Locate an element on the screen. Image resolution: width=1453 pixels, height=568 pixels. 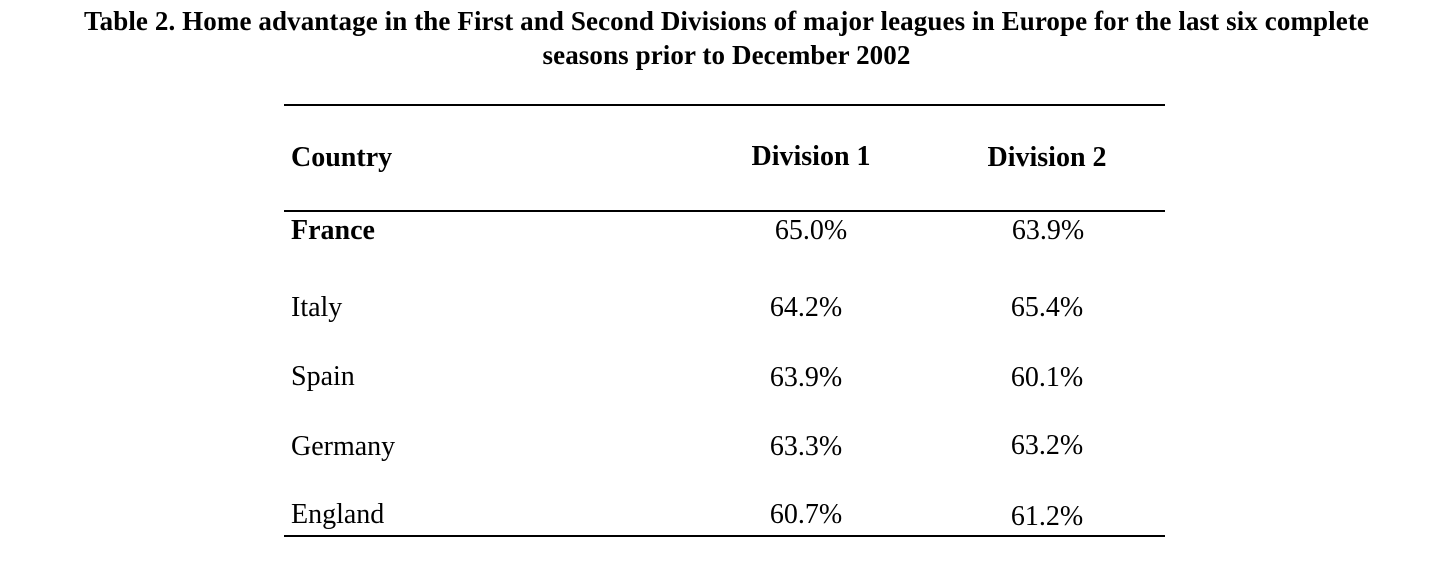
row-country: England is located at coordinates (338, 514).